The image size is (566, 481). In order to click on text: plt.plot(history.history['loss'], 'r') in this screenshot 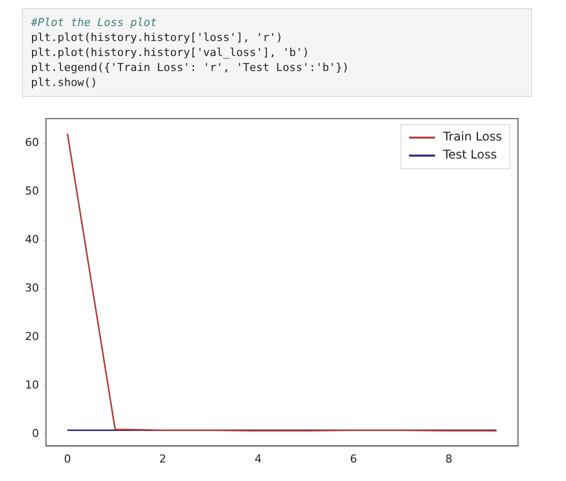, I will do `click(157, 37)`.